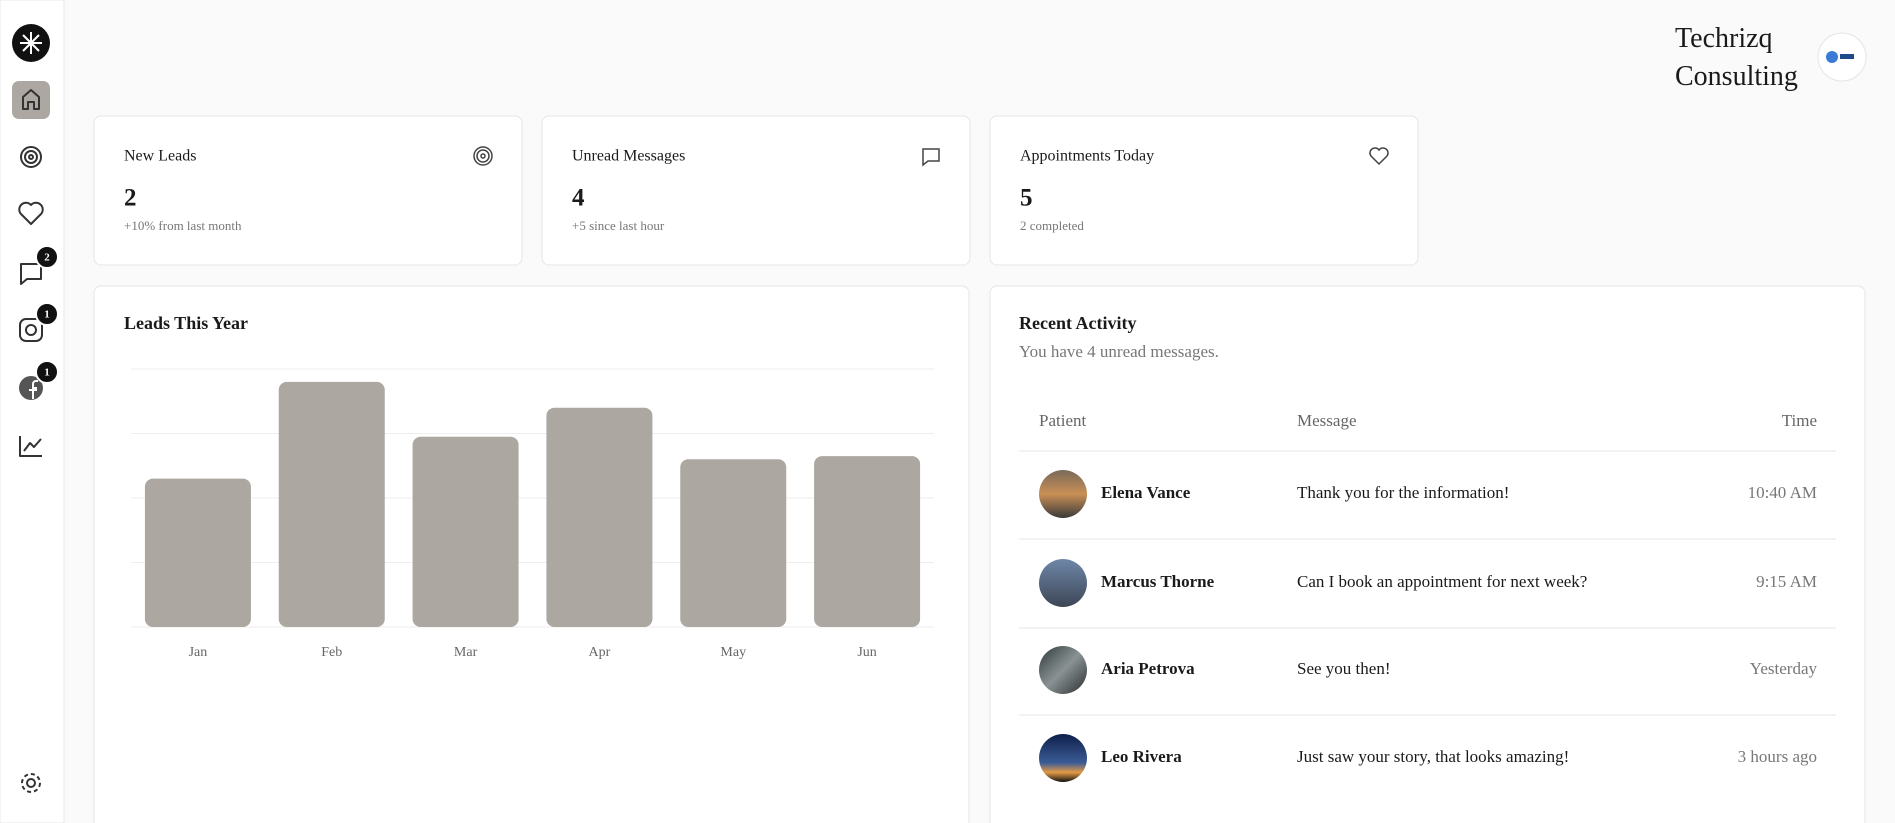  Describe the element at coordinates (31, 388) in the screenshot. I see `nav-facebook` at that location.